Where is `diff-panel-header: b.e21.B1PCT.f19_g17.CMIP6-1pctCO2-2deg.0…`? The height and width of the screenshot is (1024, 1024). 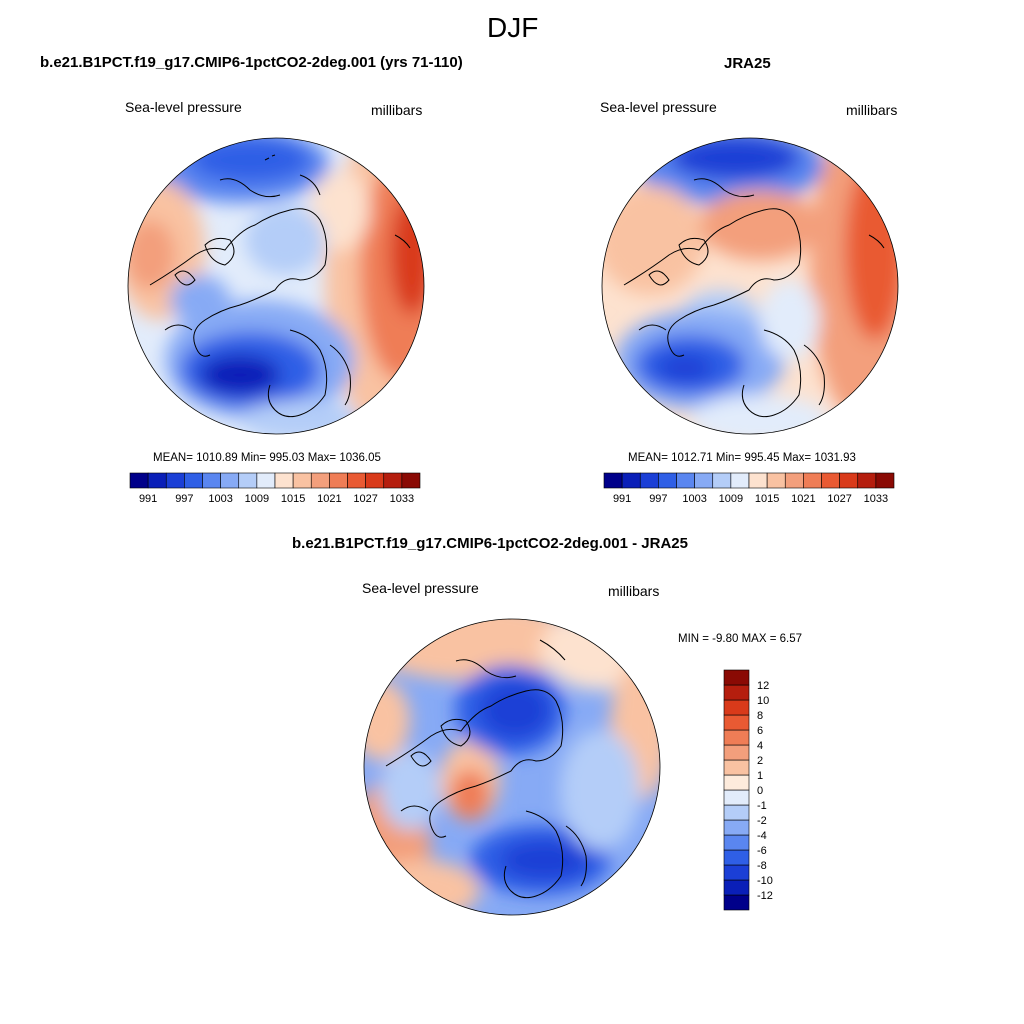 diff-panel-header: b.e21.B1PCT.f19_g17.CMIP6-1pctCO2-2deg.0… is located at coordinates (490, 543).